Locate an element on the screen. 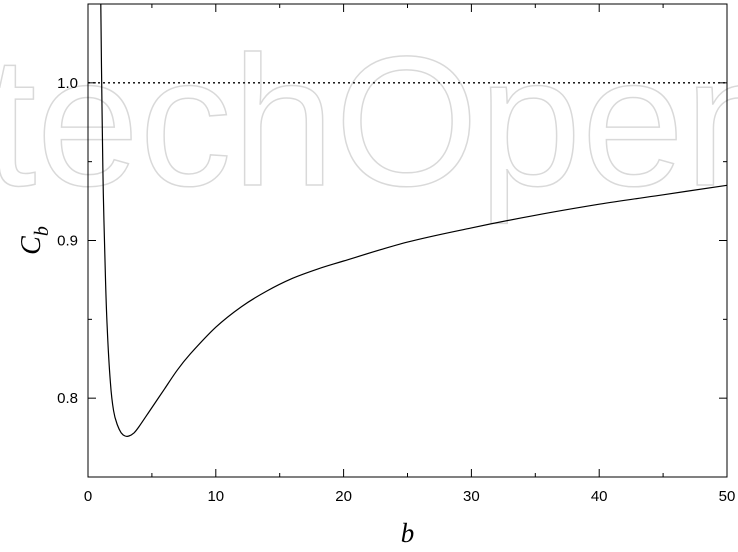  y-tick-label: 1.0 is located at coordinates (67, 83).